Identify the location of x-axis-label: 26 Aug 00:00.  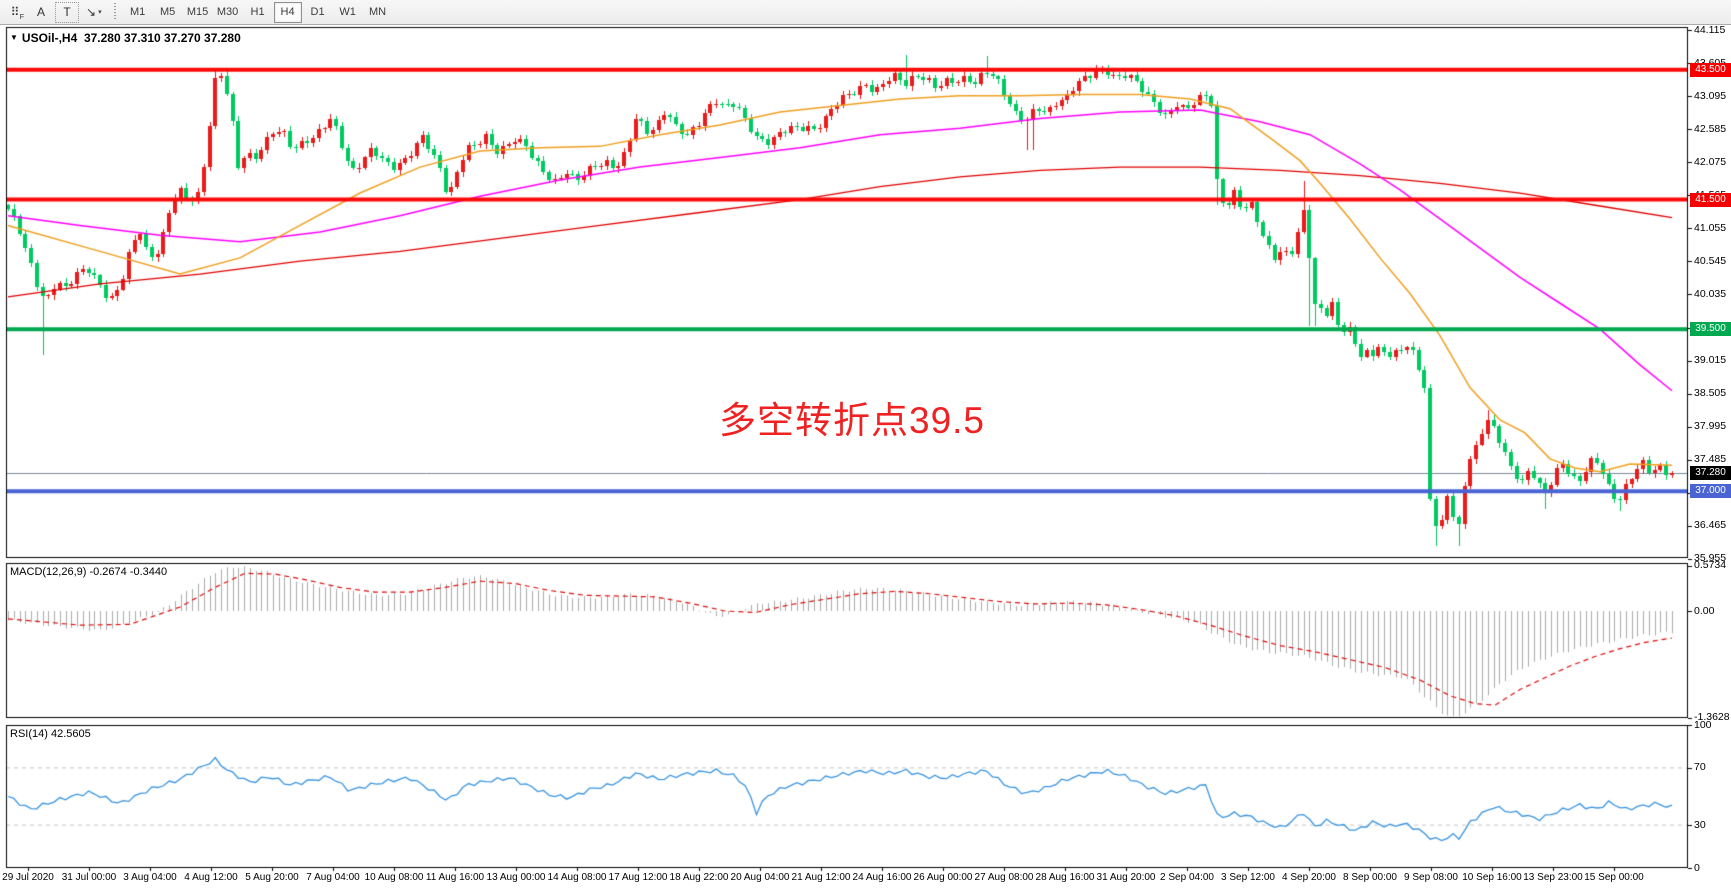
(943, 877).